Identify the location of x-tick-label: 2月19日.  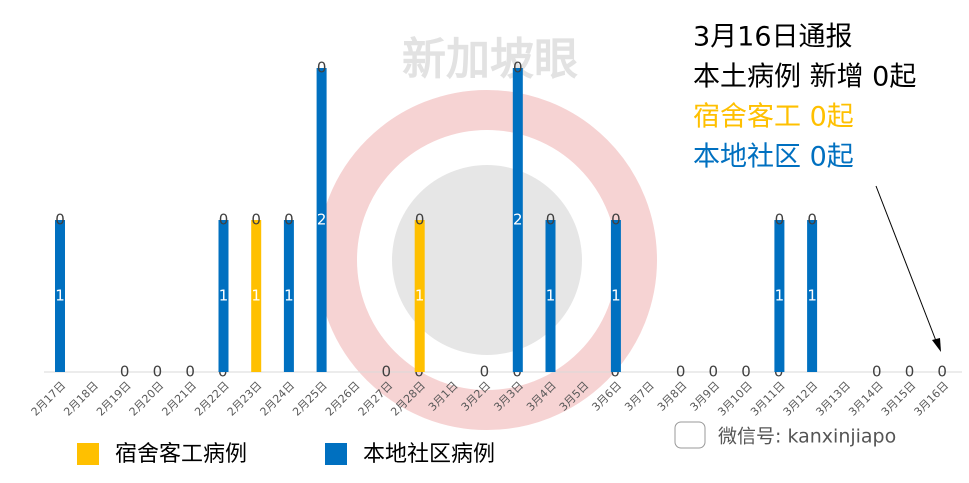
(114, 399).